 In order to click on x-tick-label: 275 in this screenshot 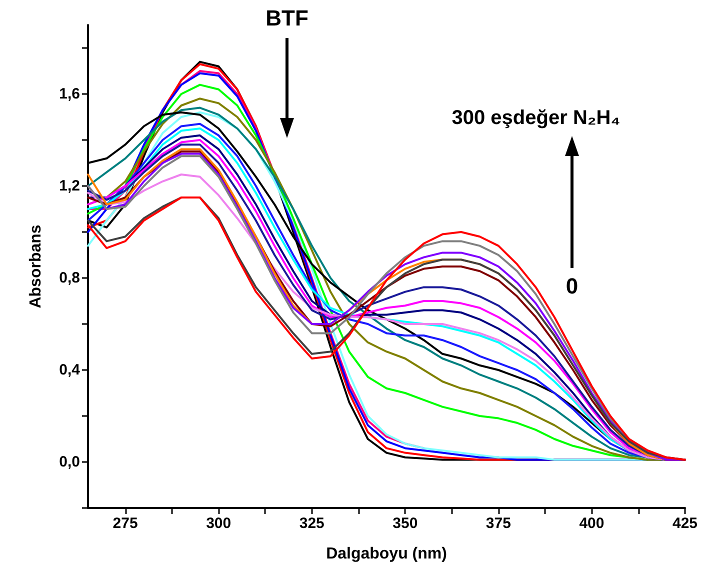, I will do `click(125, 523)`.